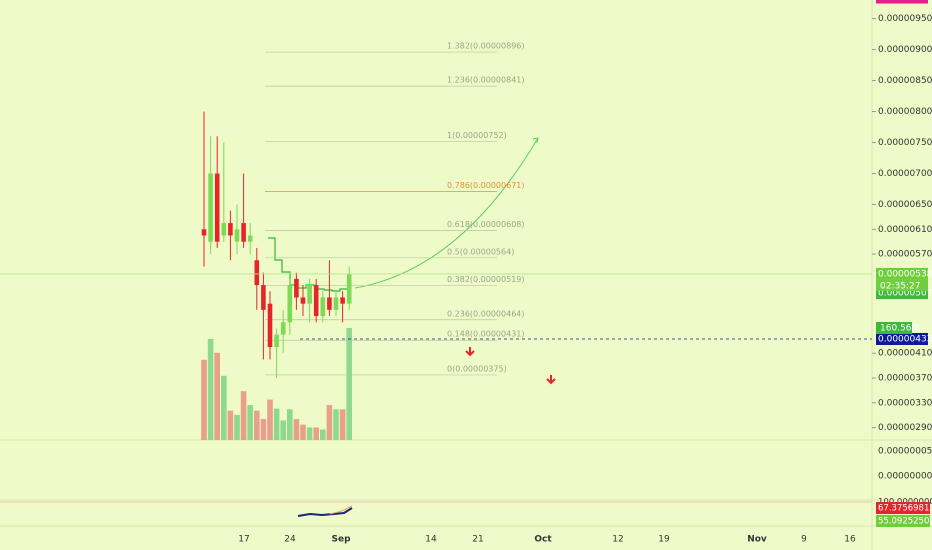 The width and height of the screenshot is (932, 550). I want to click on y-tick-label: 0.00000650, so click(905, 205).